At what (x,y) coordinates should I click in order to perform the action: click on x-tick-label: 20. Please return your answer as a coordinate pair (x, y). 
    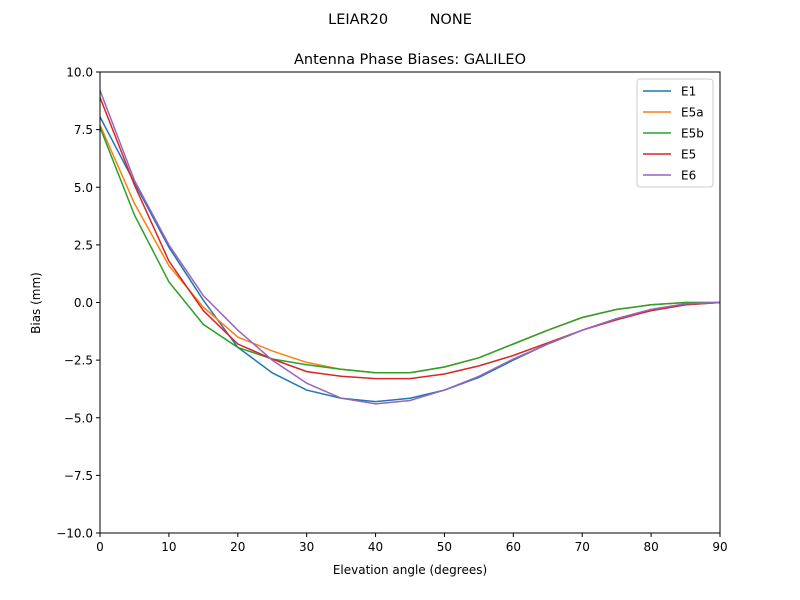
    Looking at the image, I should click on (237, 547).